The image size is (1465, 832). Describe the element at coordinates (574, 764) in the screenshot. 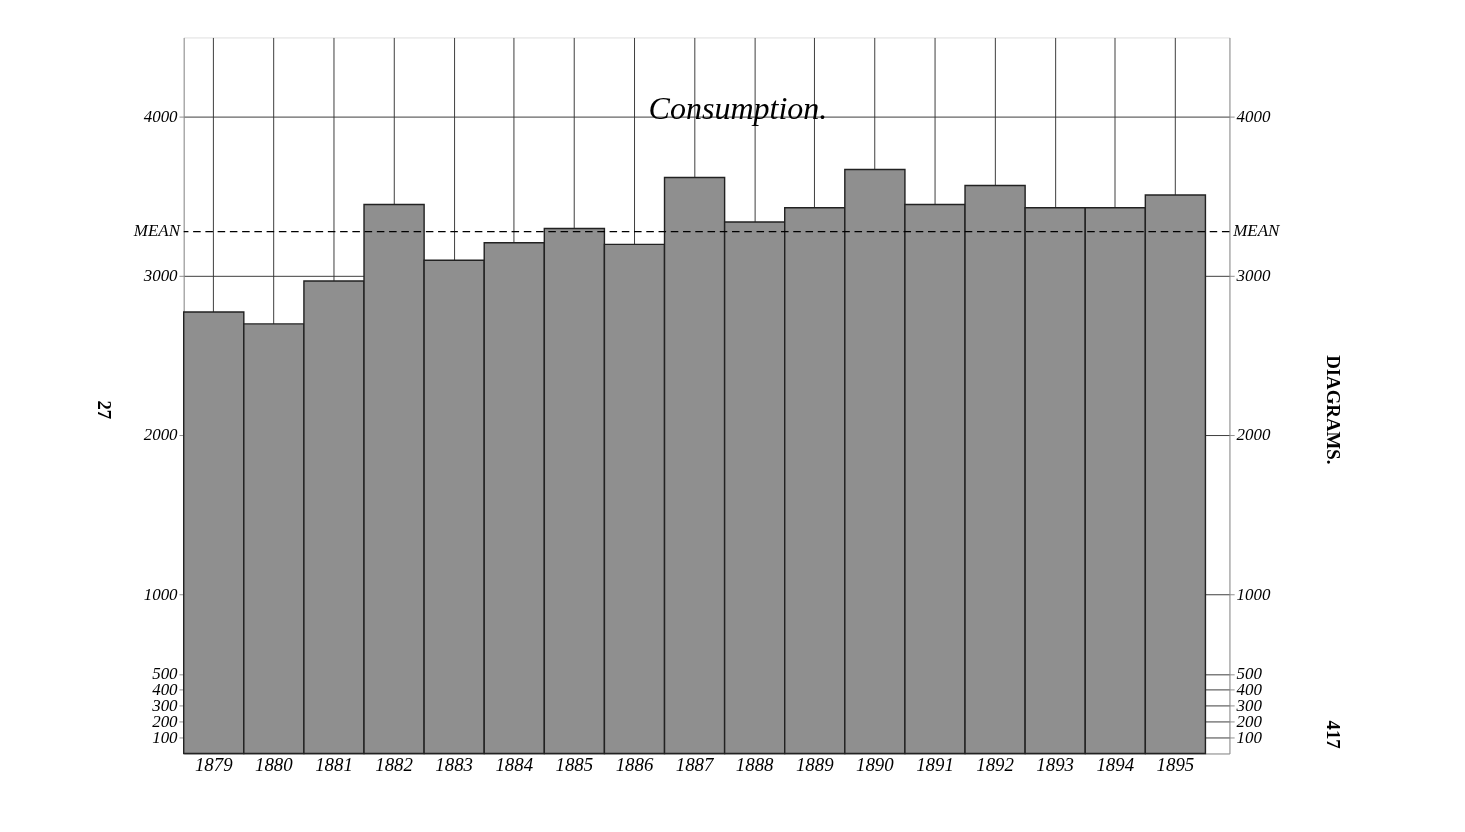

I see `x-tick-label: 1885` at that location.